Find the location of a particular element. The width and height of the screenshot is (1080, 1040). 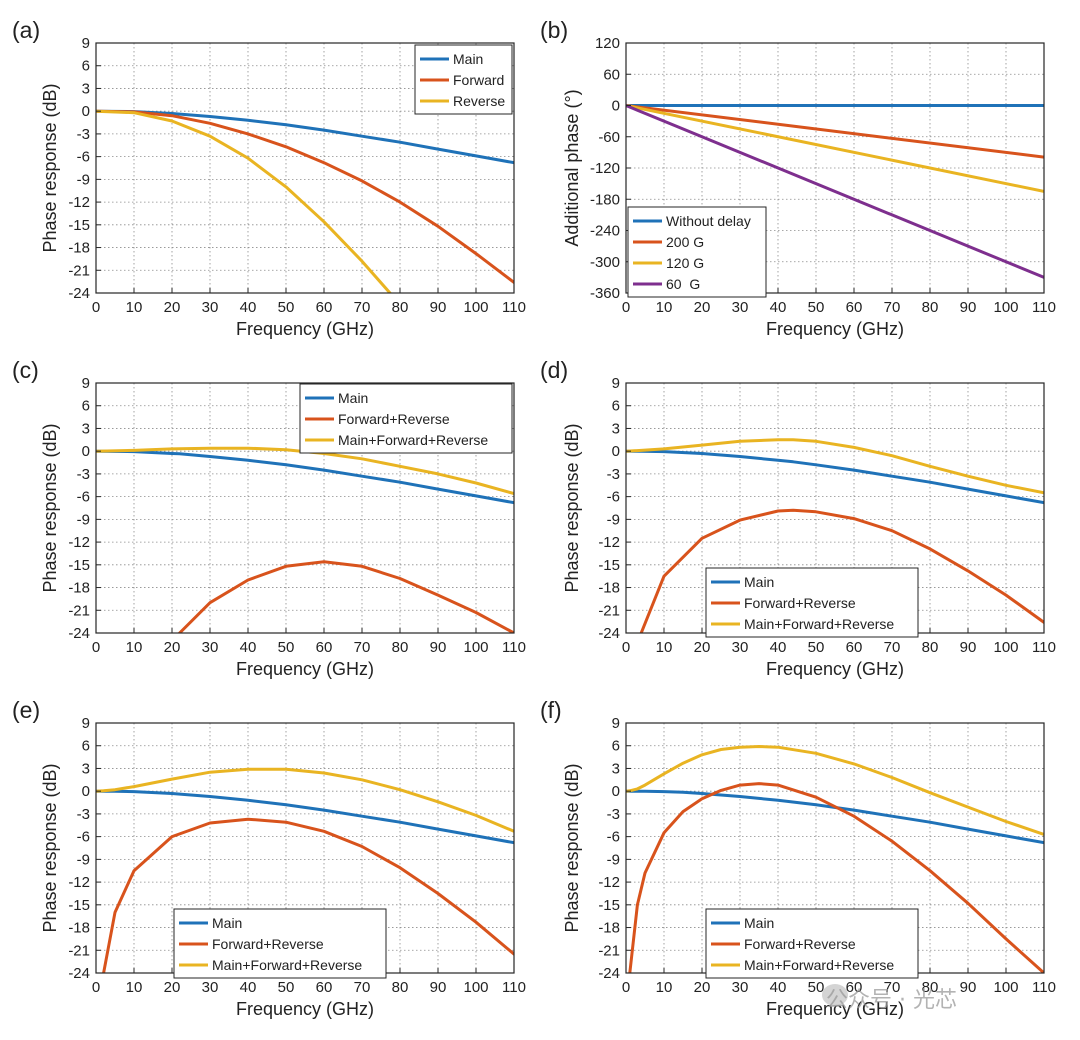

x-tick-label: 10 is located at coordinates (664, 307).